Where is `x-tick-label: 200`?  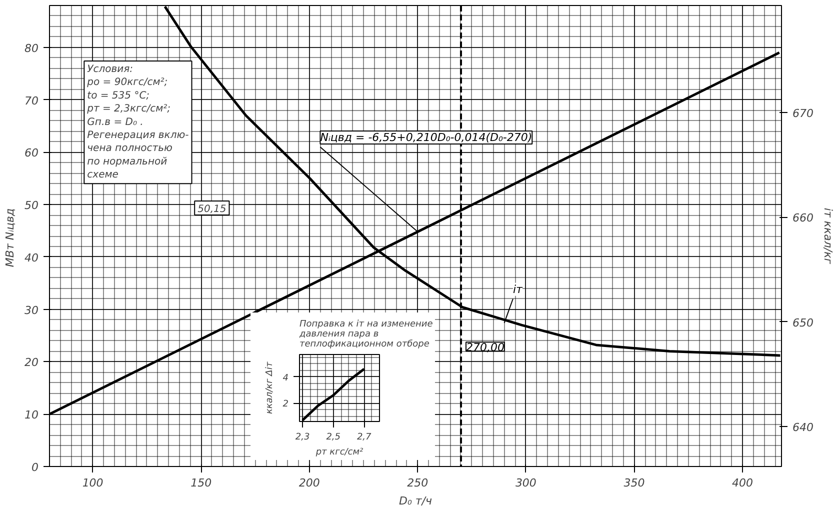 x-tick-label: 200 is located at coordinates (309, 483).